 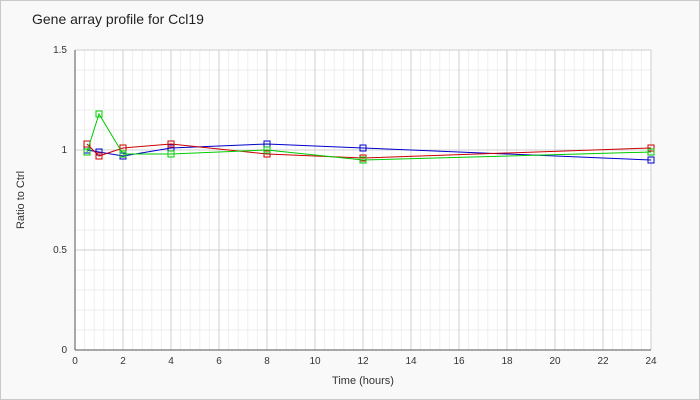 I want to click on x-tick-label: 0, so click(x=75, y=361).